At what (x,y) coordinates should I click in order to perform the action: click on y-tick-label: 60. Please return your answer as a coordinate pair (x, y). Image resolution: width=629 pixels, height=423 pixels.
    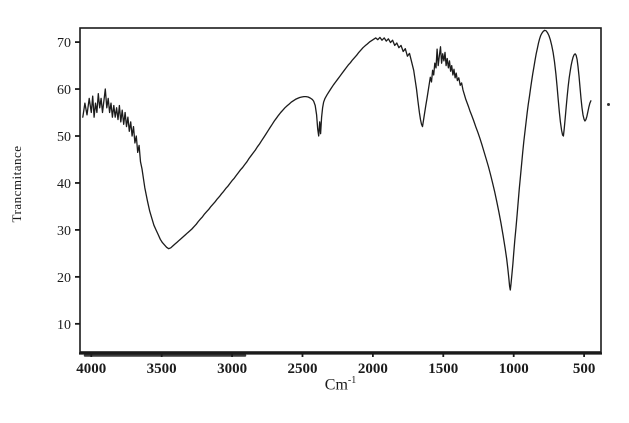
    Looking at the image, I should click on (64, 90).